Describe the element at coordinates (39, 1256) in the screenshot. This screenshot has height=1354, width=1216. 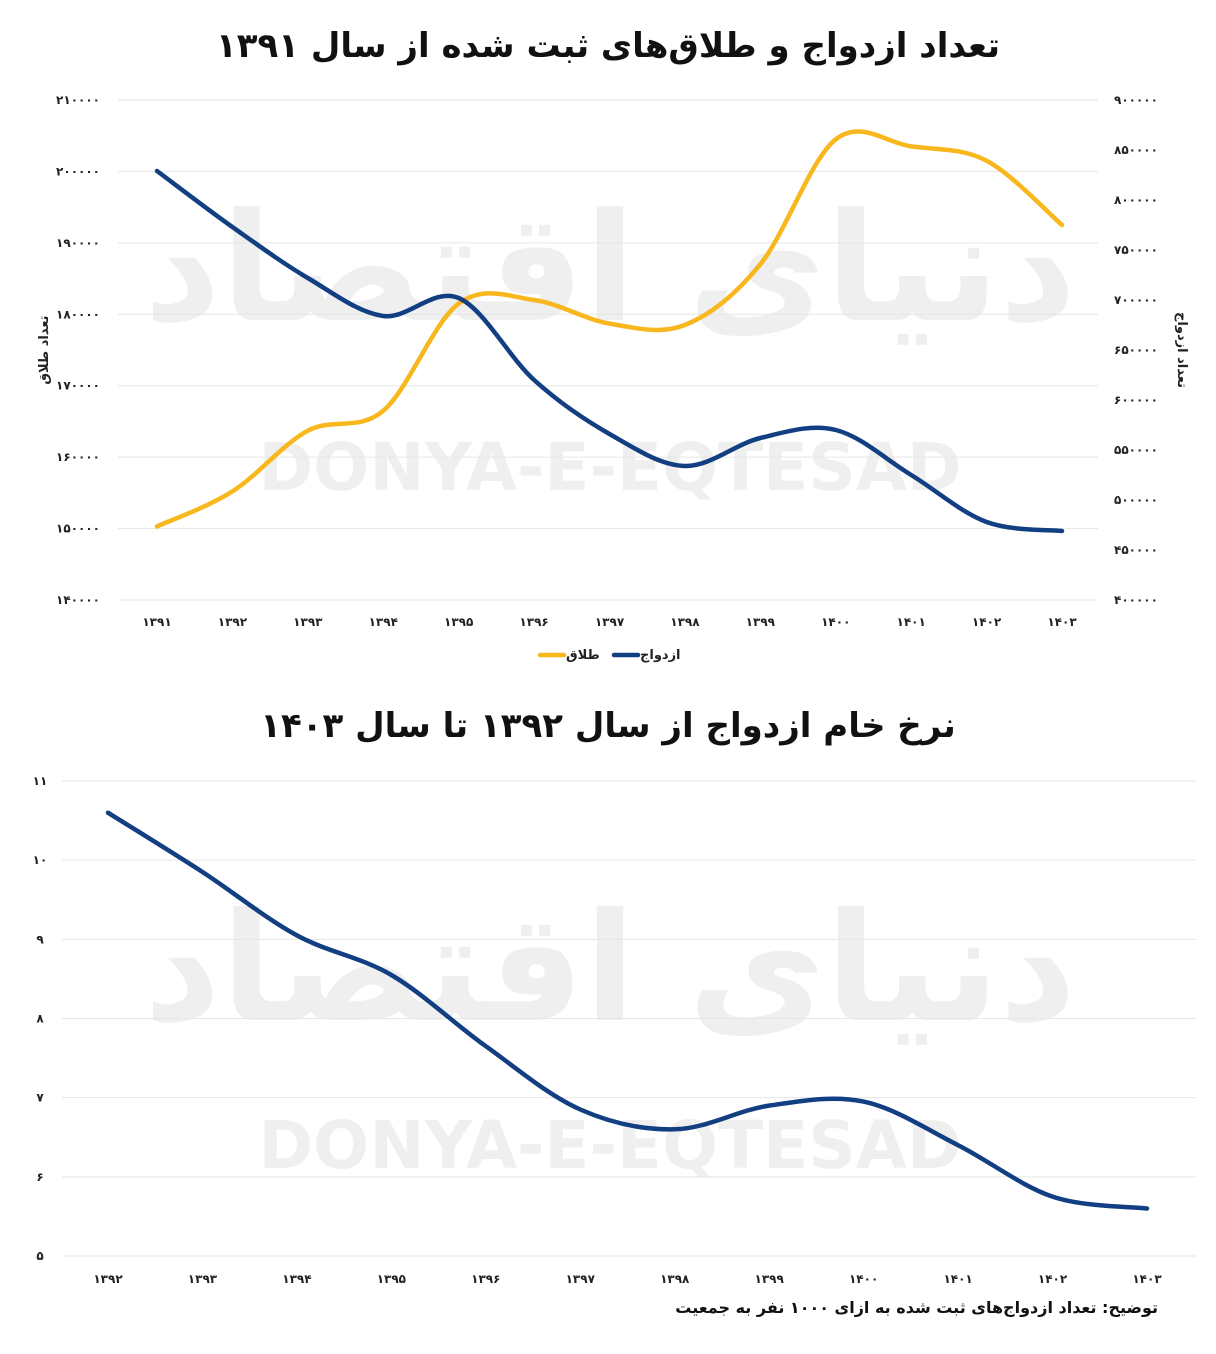
I see `y-tick-label: ۵` at that location.